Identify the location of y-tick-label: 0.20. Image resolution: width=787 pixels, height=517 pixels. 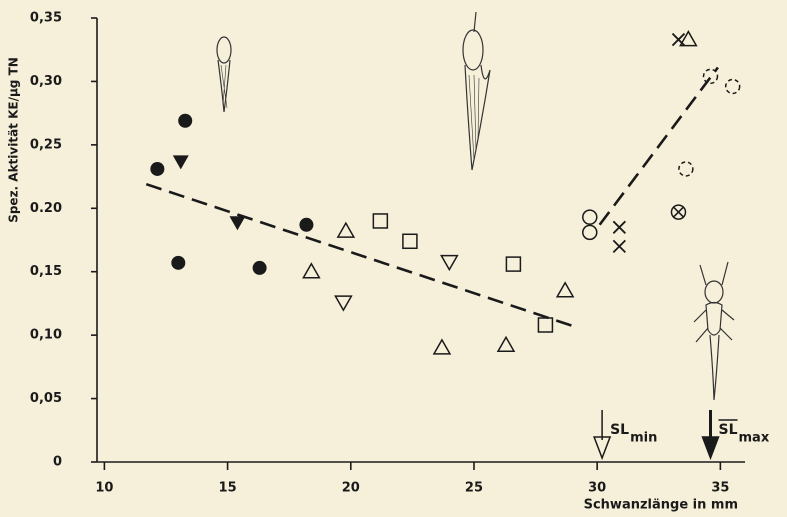
(46, 208).